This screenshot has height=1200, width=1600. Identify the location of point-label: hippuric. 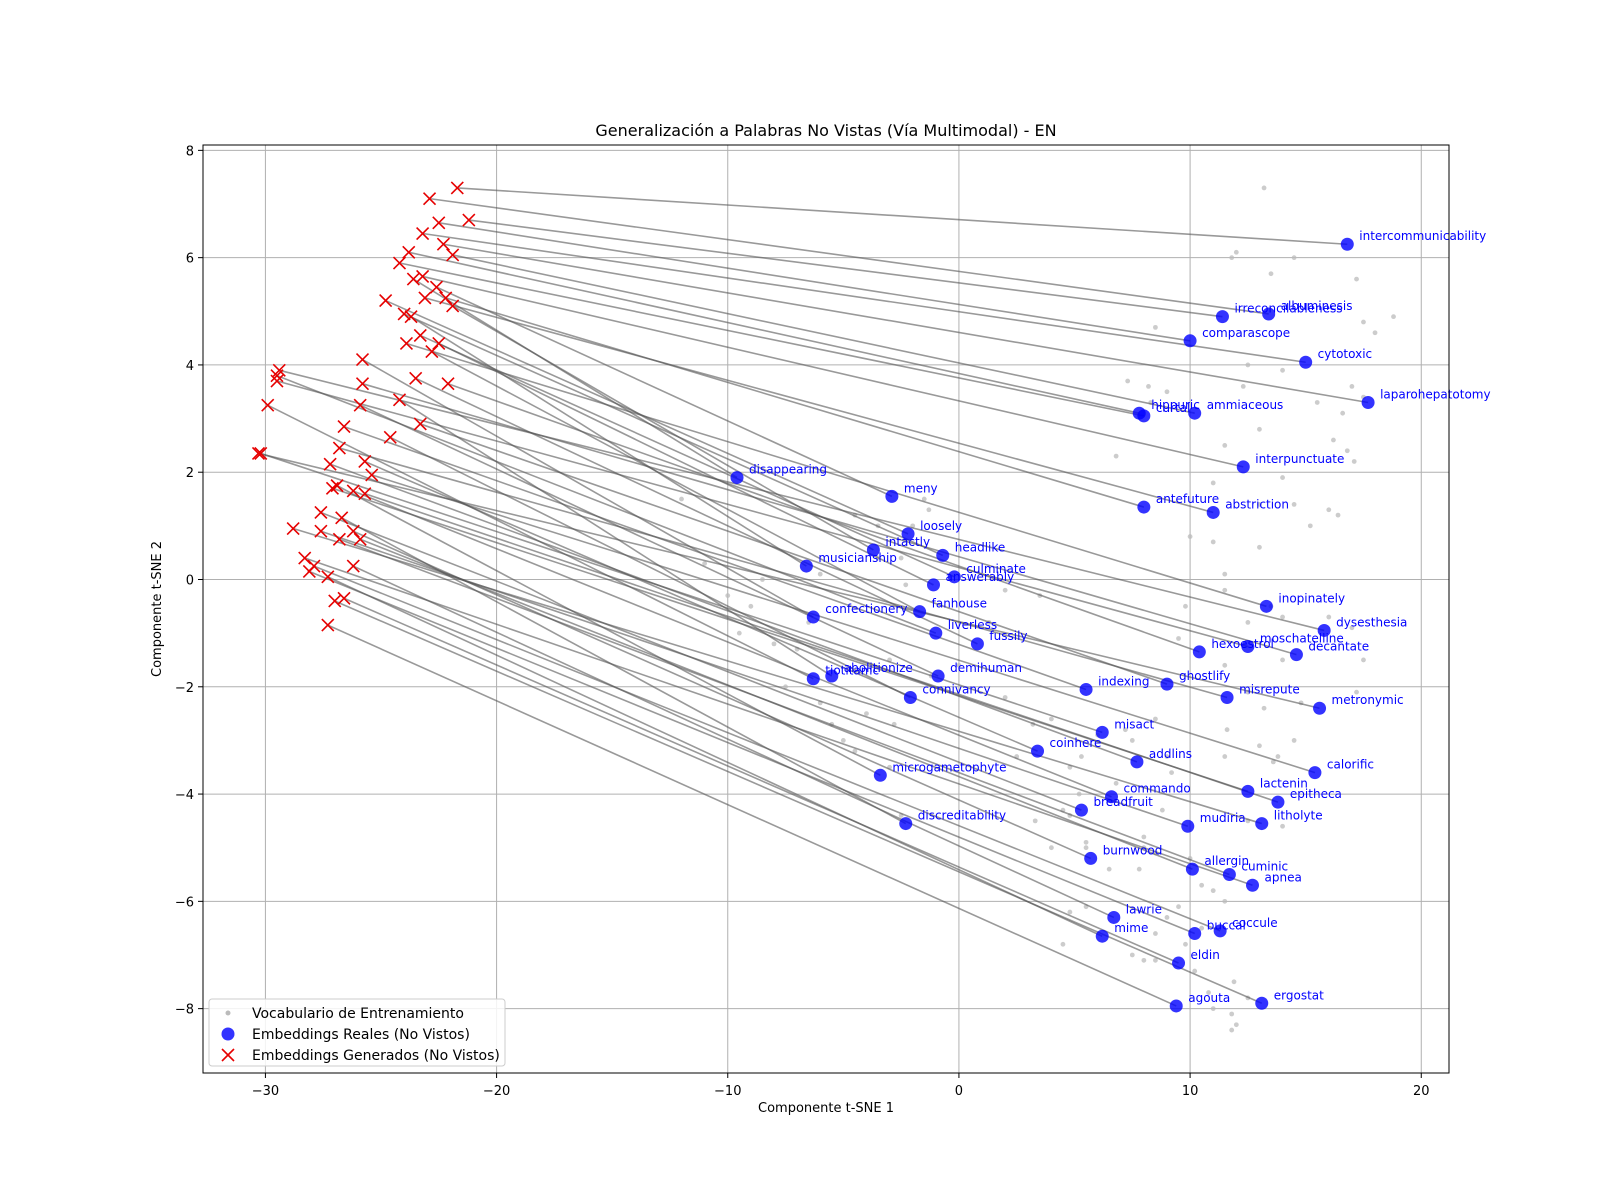
(1175, 405).